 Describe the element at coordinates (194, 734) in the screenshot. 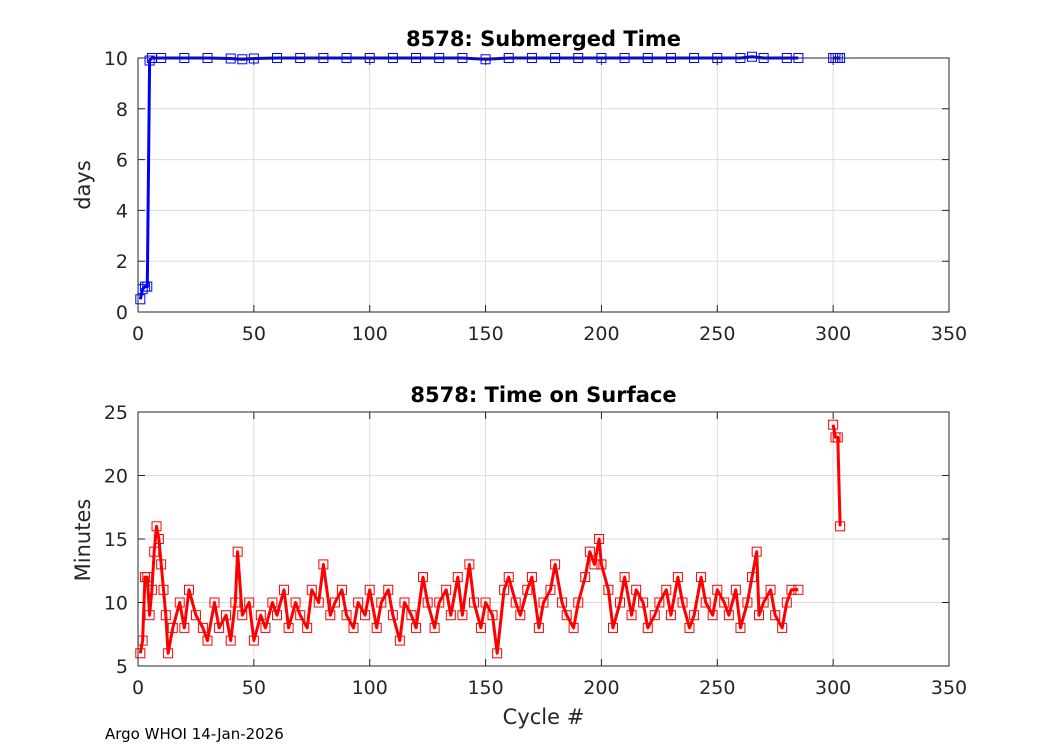

I see `footer-credit: Argo WHOI 14-Jan-2026` at that location.